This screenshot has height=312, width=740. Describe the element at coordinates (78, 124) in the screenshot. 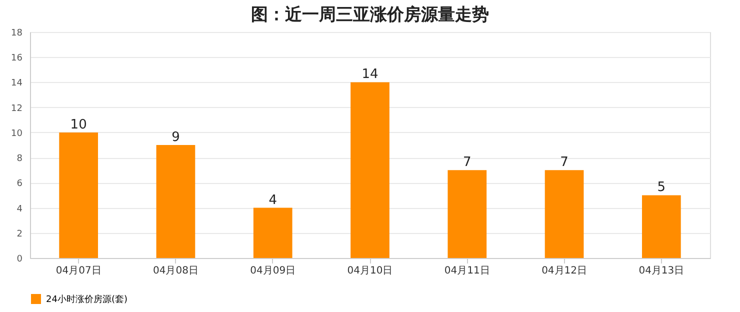

I see `data-label: 10` at that location.